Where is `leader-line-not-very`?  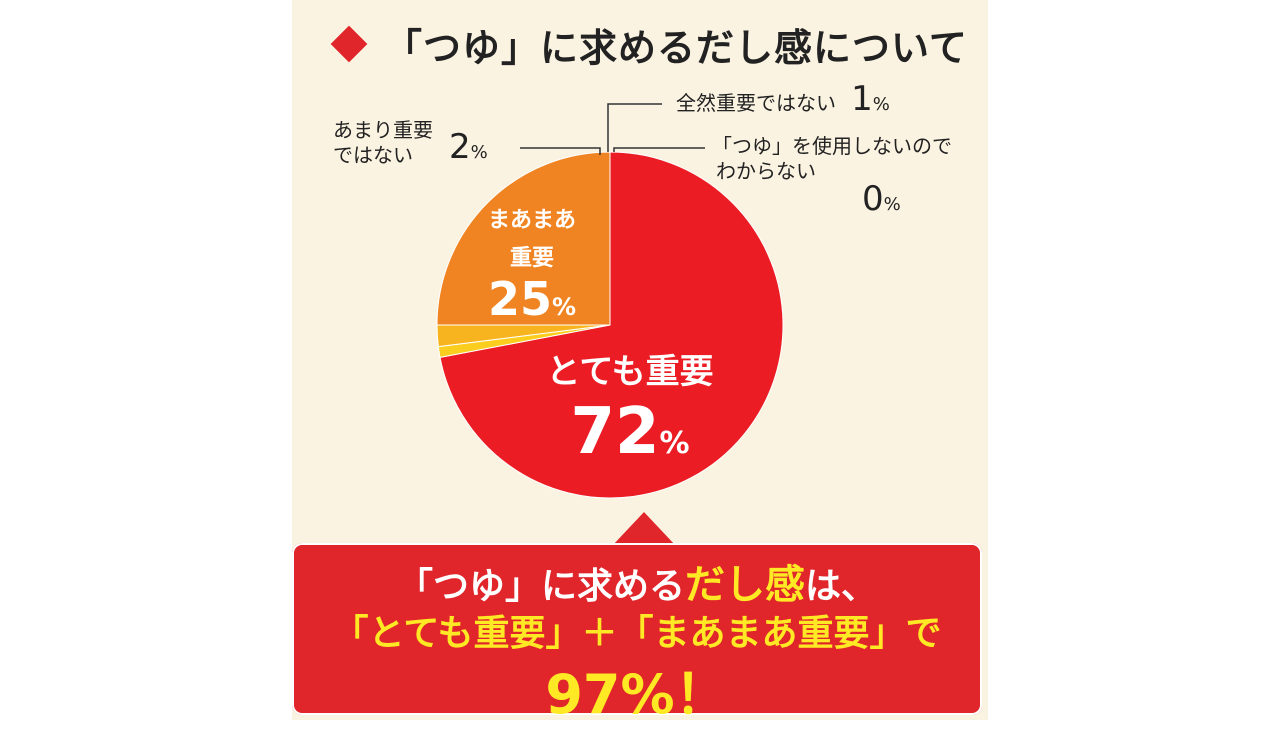
leader-line-not-very is located at coordinates (560, 151).